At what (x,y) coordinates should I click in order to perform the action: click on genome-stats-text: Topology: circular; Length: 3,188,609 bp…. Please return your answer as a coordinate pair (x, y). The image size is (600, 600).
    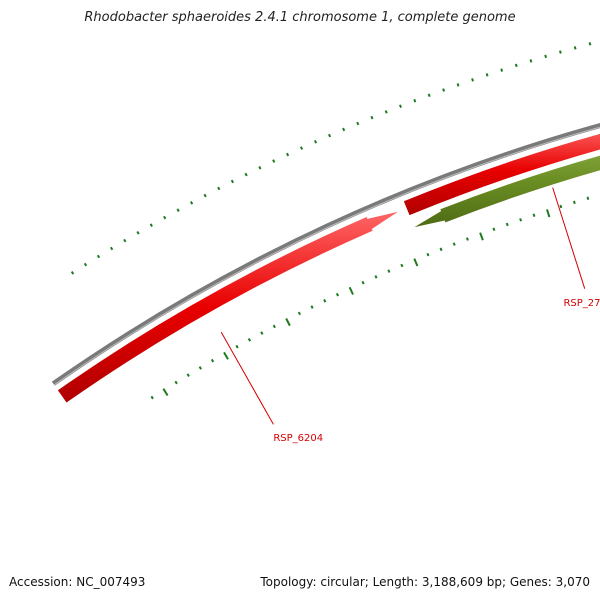
    Looking at the image, I should click on (425, 582).